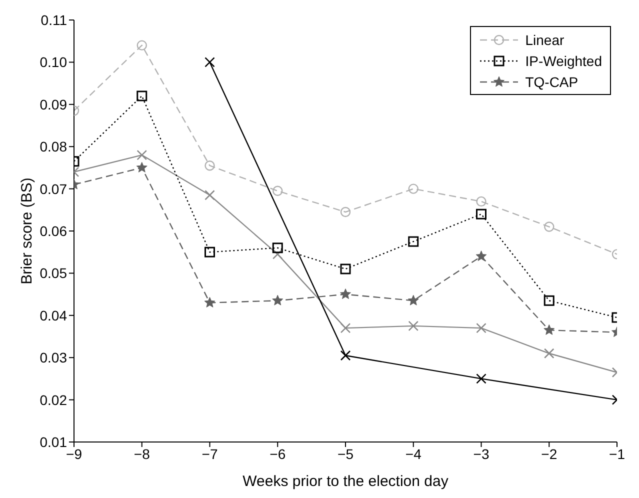 The height and width of the screenshot is (498, 639). I want to click on x-tick-label: −2, so click(549, 454).